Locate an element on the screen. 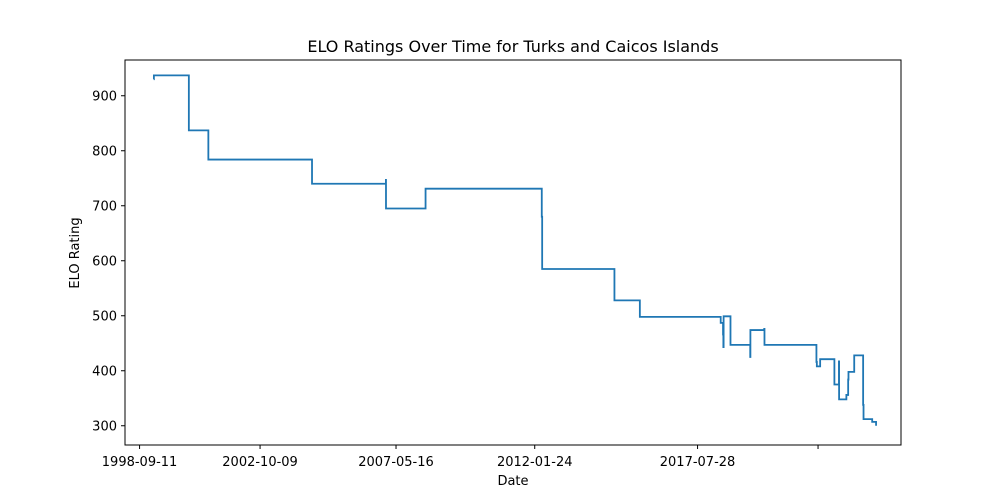 This screenshot has height=500, width=1000. x-tick-label: 2007-05-16 is located at coordinates (396, 462).